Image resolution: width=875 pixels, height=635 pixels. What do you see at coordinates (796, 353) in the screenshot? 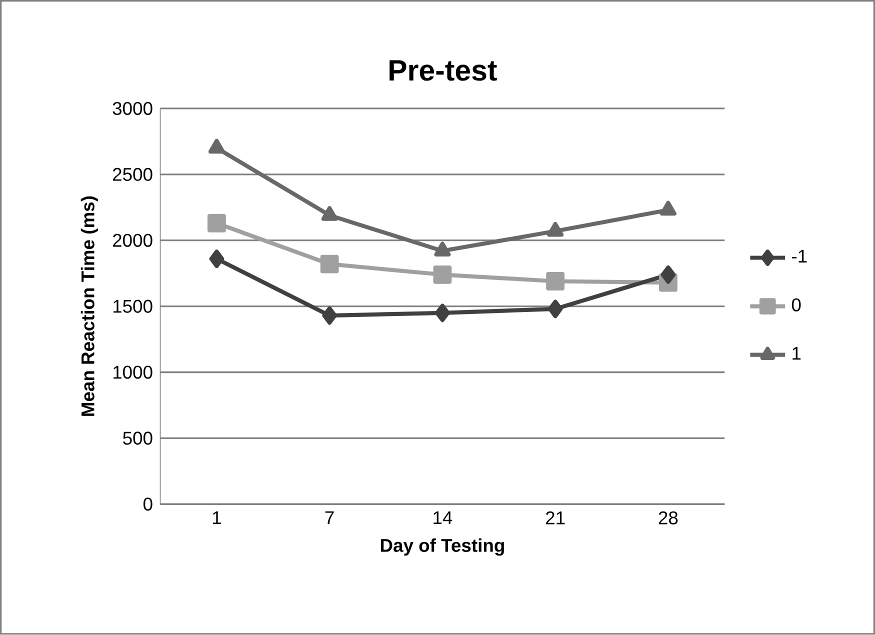
I see `legend-label: 1` at bounding box center [796, 353].